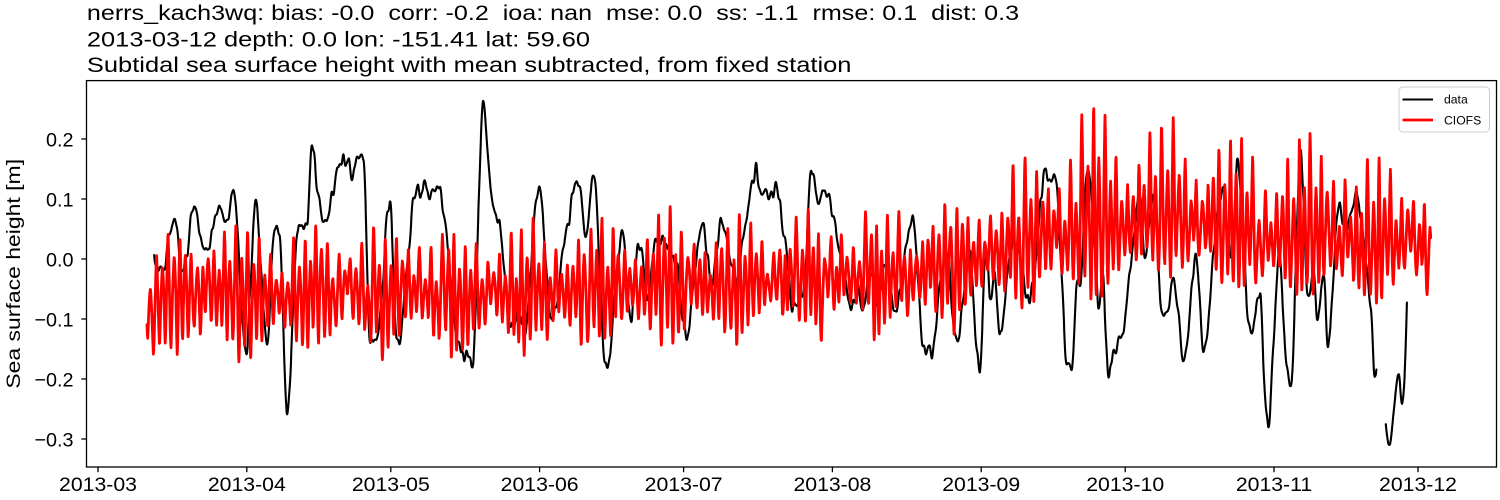 The height and width of the screenshot is (500, 1500). What do you see at coordinates (1456, 100) in the screenshot?
I see `svg-text: data` at bounding box center [1456, 100].